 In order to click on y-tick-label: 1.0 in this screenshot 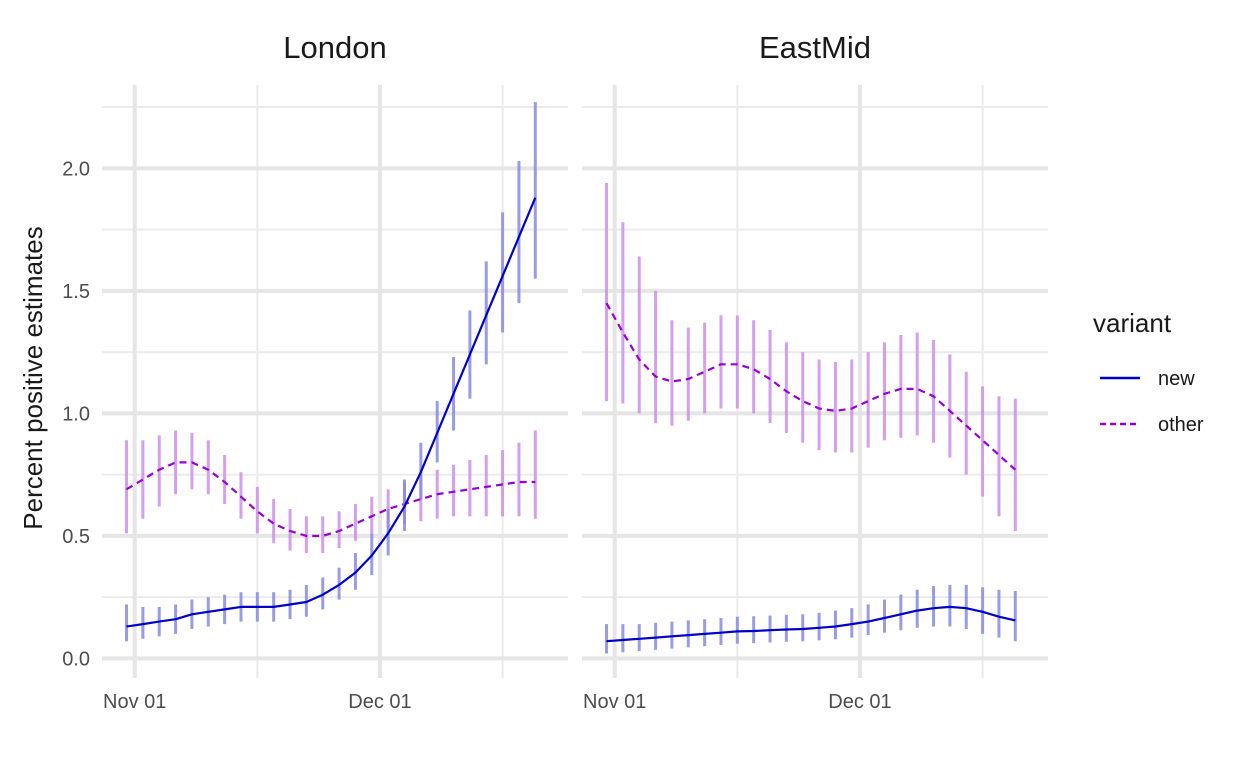, I will do `click(76, 414)`.